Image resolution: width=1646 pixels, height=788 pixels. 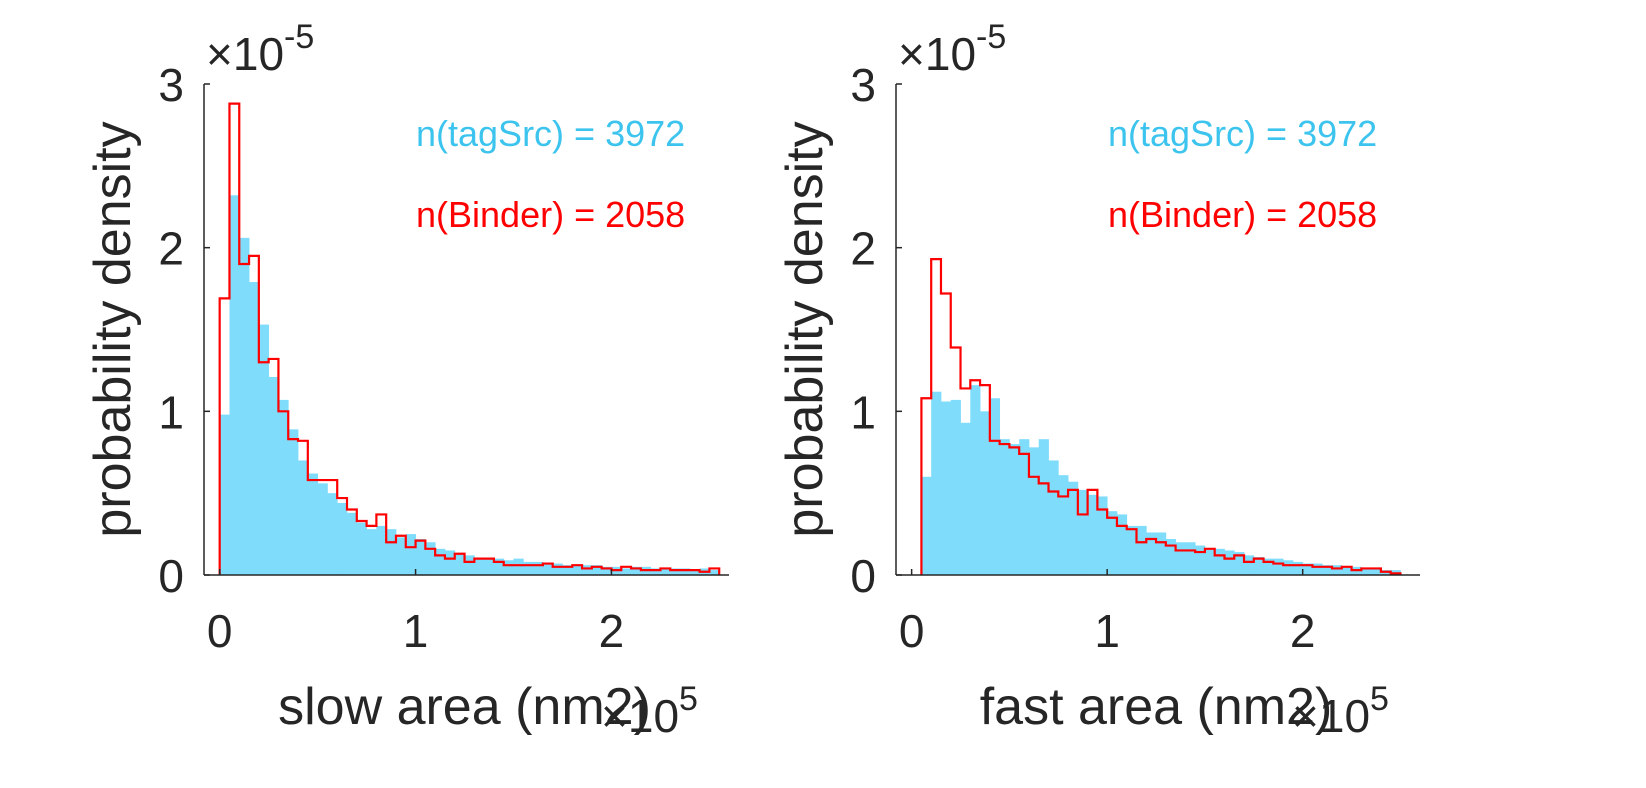 I want to click on annotation-binder-count: n(Binder) = 2058, so click(x=550, y=214).